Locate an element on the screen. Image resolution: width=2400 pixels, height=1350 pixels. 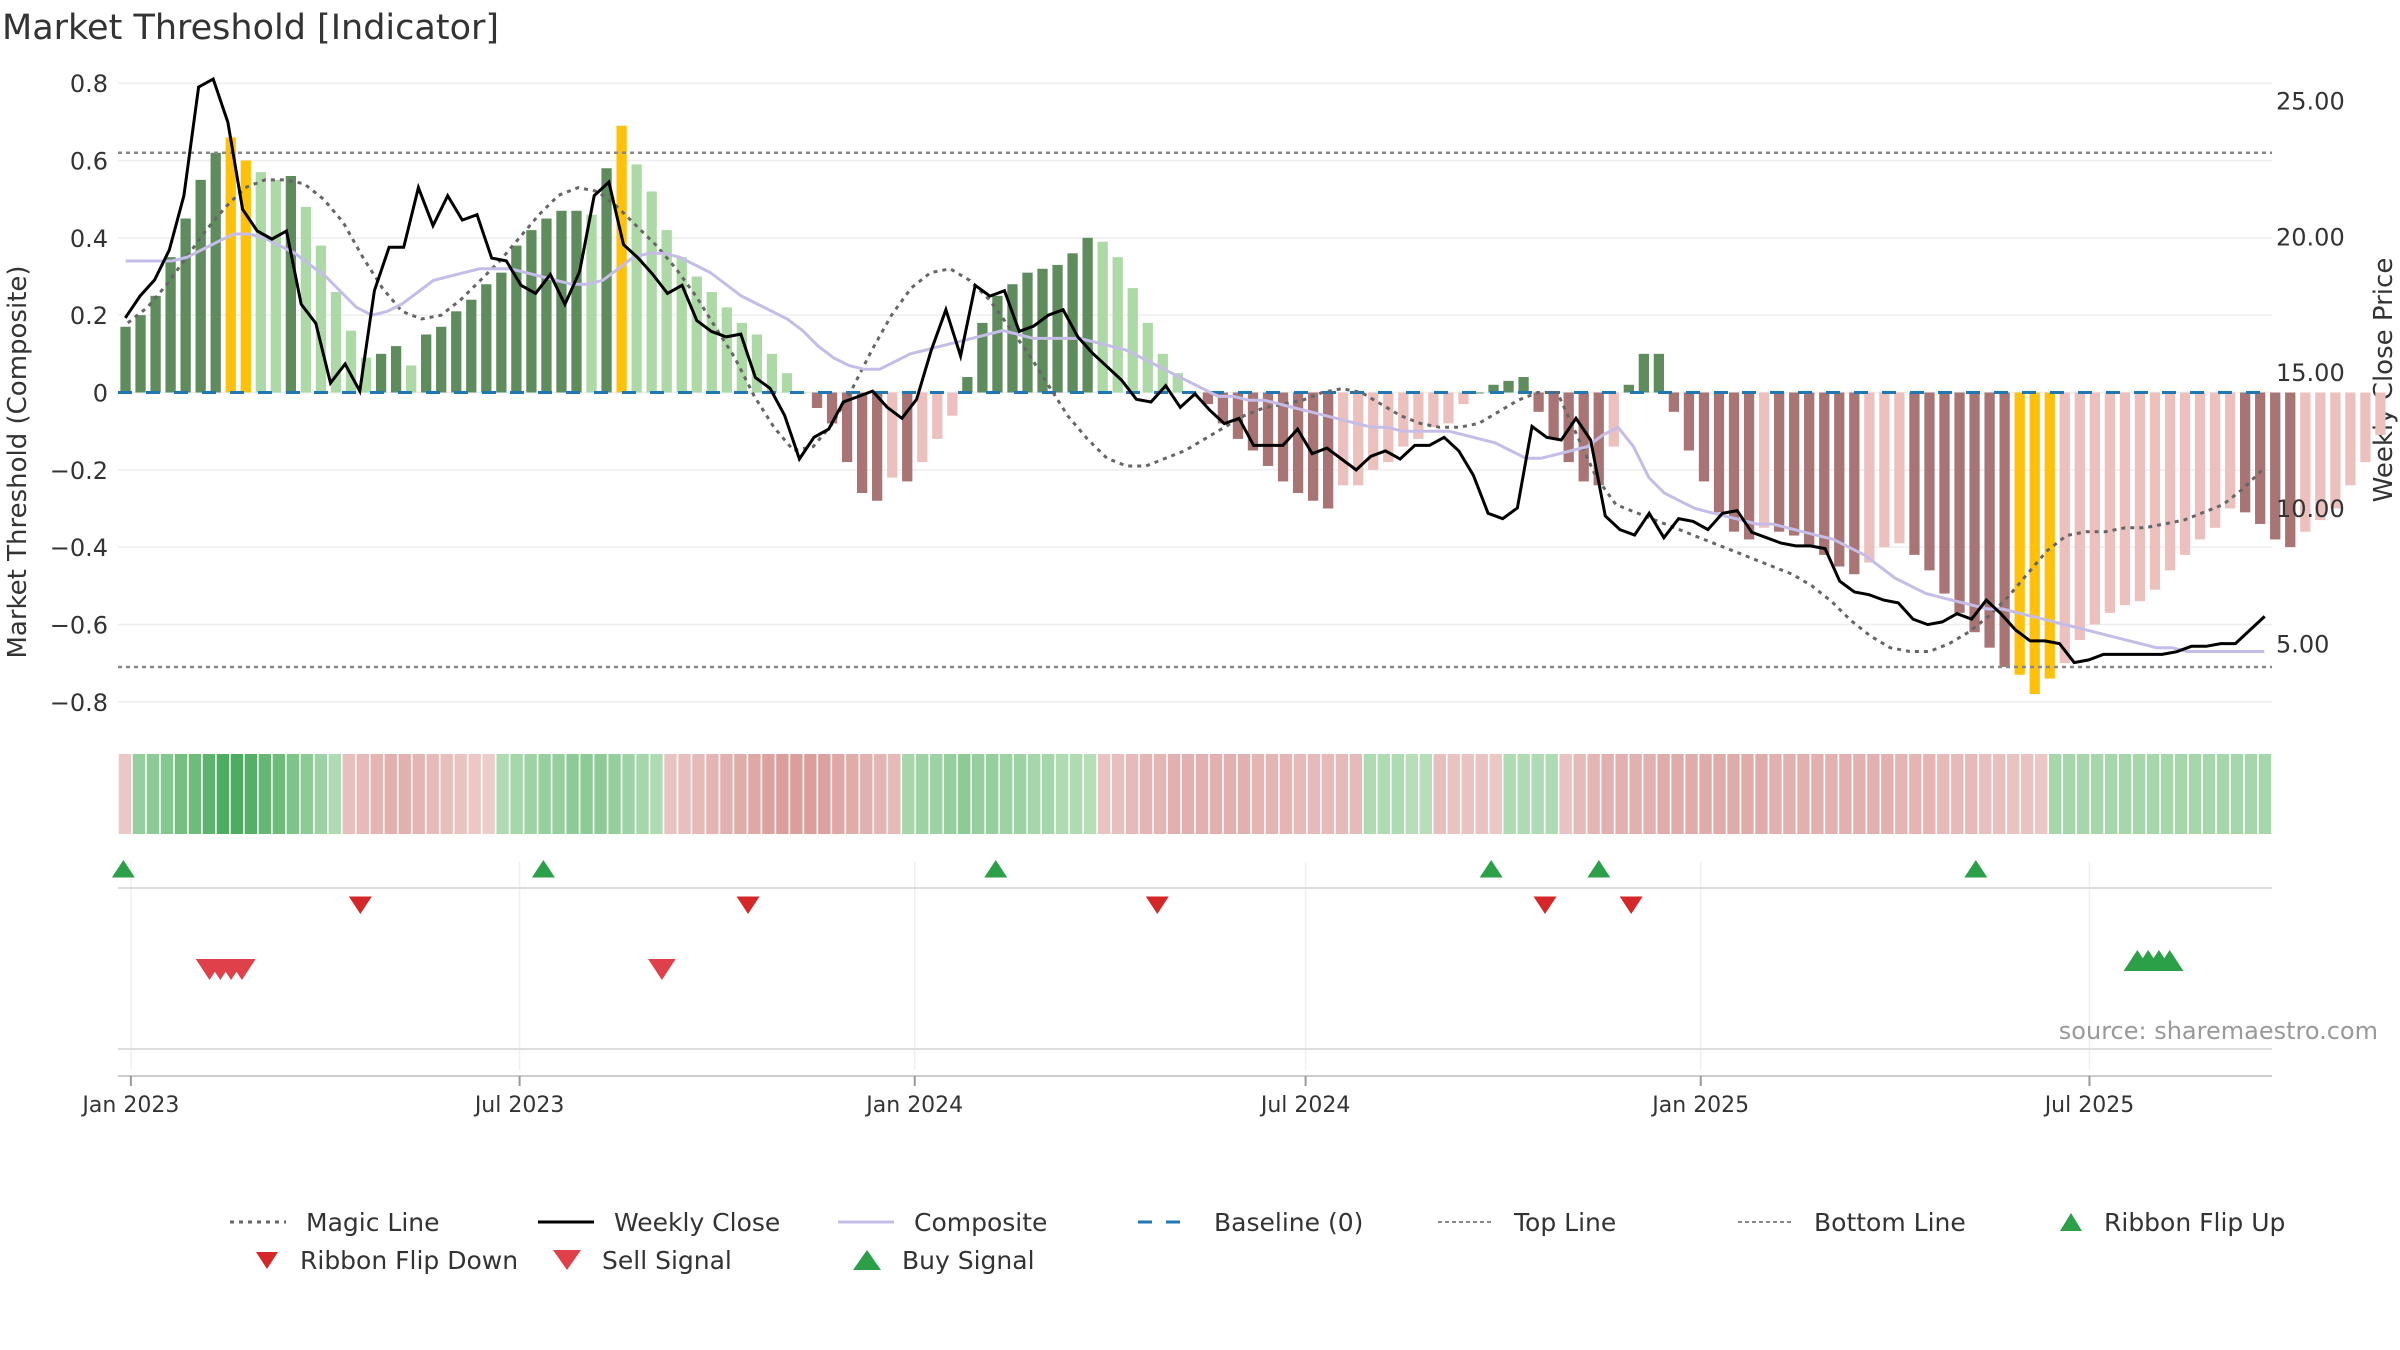
legend-ribbon-flip-down: Ribbon Flip Down is located at coordinates (386, 1260).